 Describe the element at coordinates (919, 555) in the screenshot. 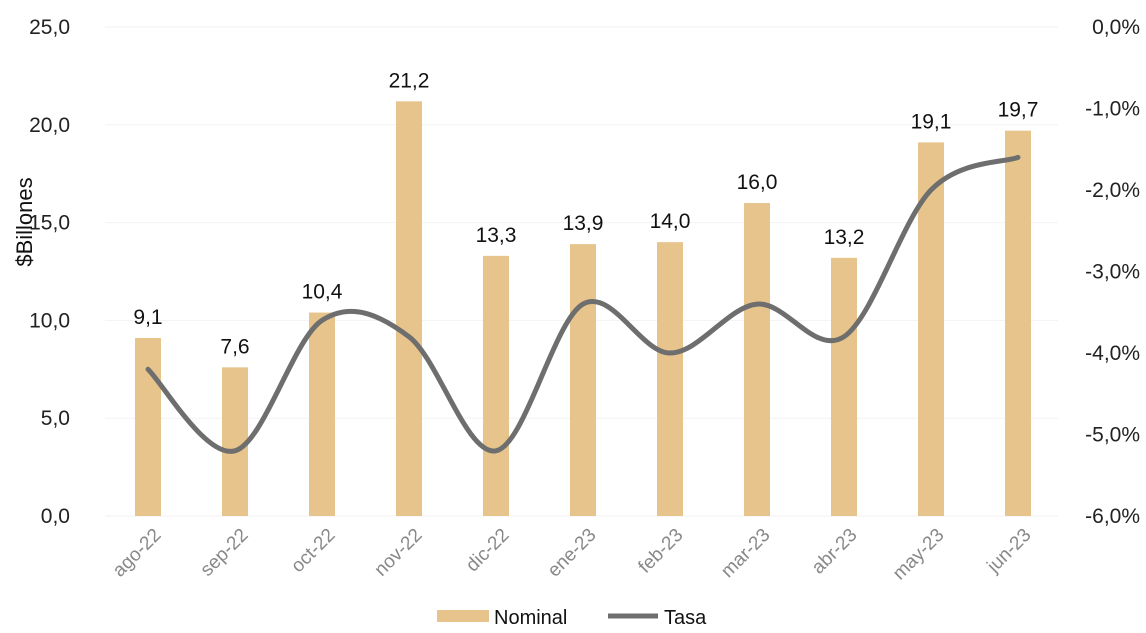

I see `x-tick-label: may-23` at that location.